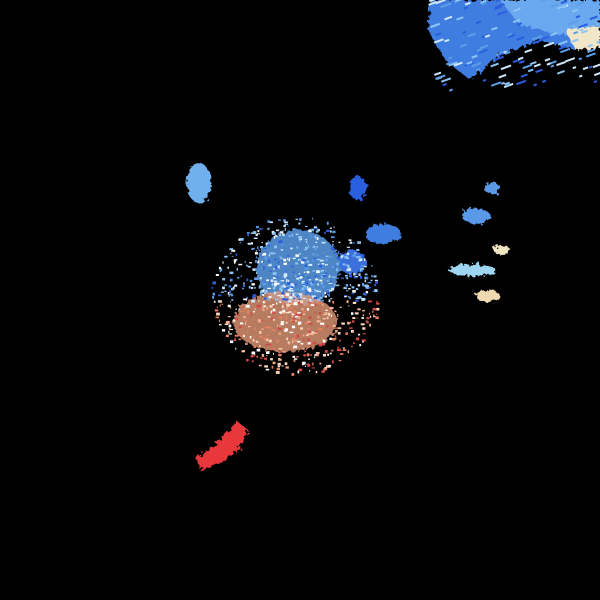 The height and width of the screenshot is (600, 600). I want to click on echo-region, so click(502, 250).